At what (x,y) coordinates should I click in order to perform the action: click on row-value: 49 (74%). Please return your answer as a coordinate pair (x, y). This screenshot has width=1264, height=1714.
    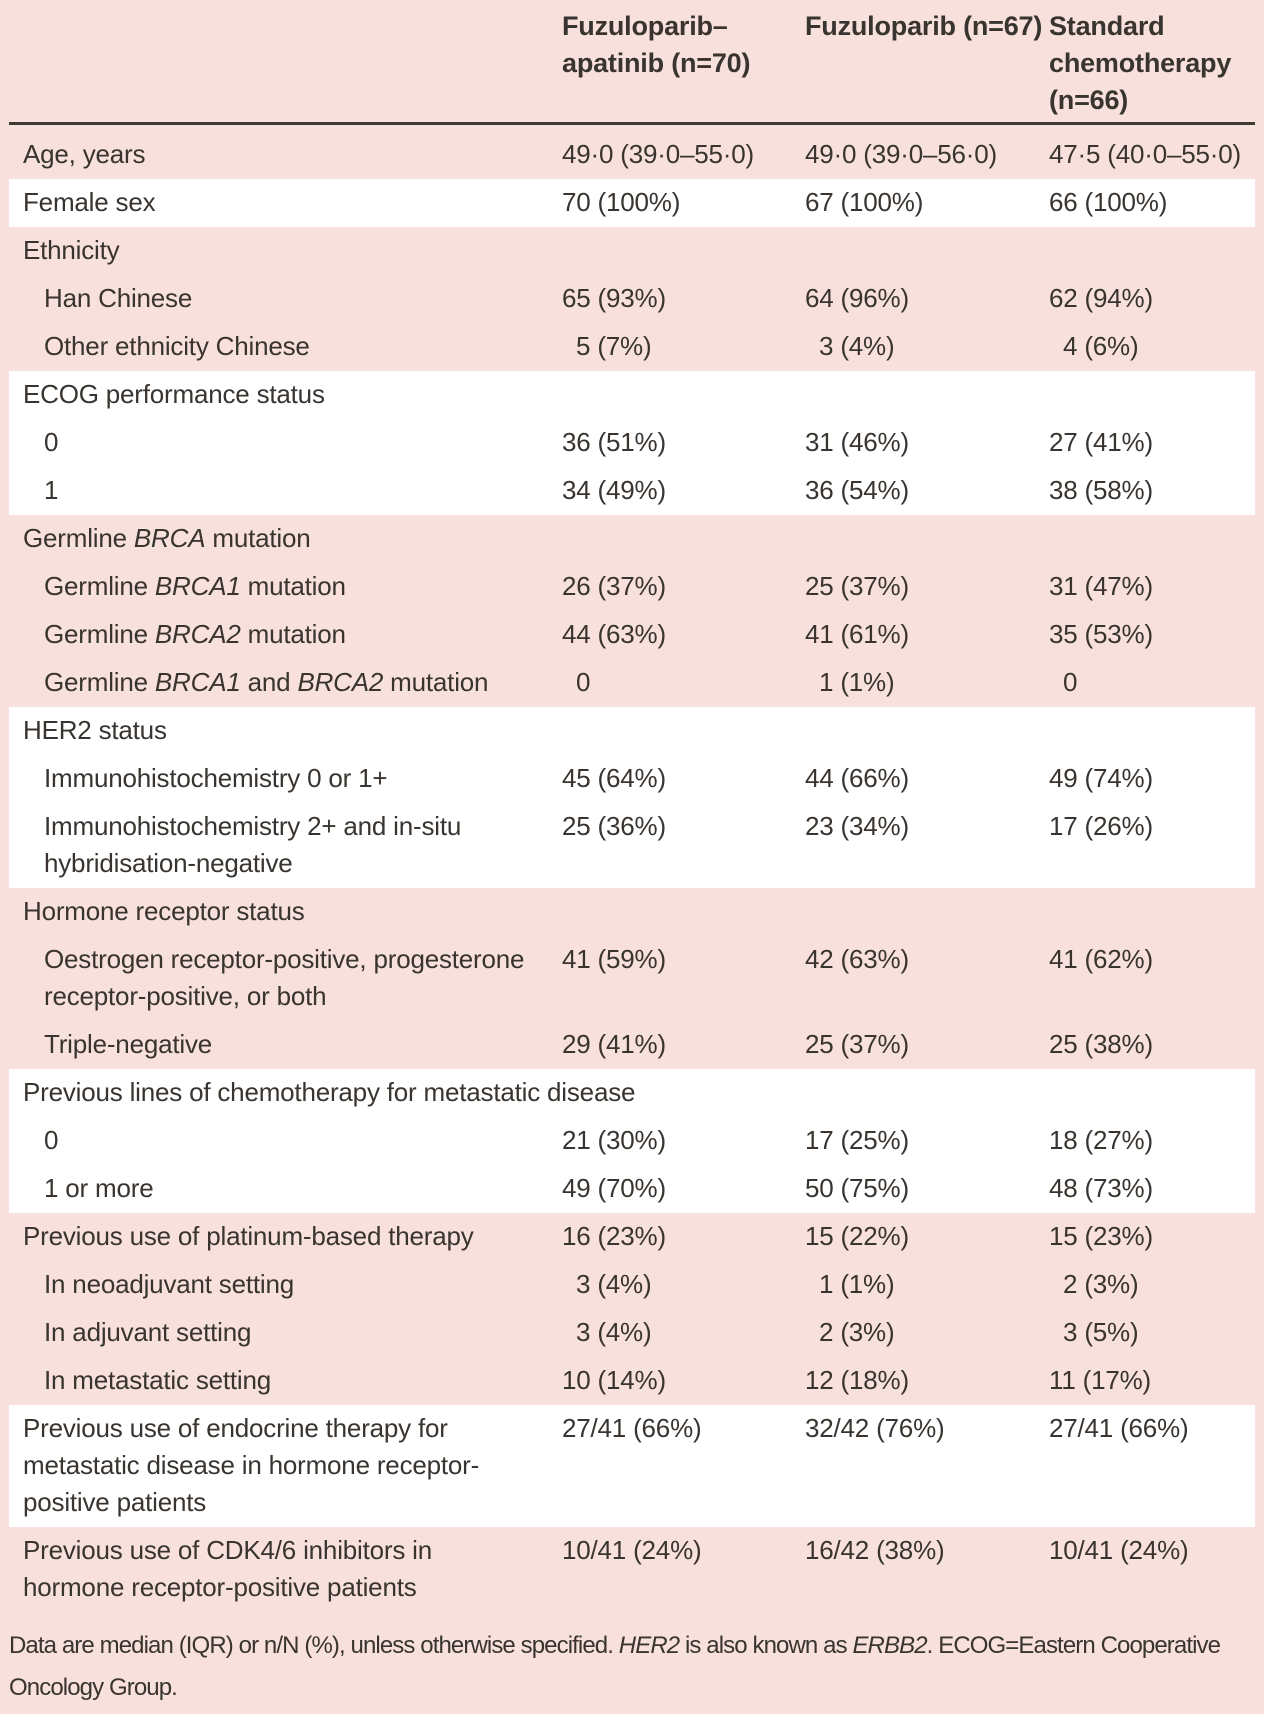
    Looking at the image, I should click on (1101, 778).